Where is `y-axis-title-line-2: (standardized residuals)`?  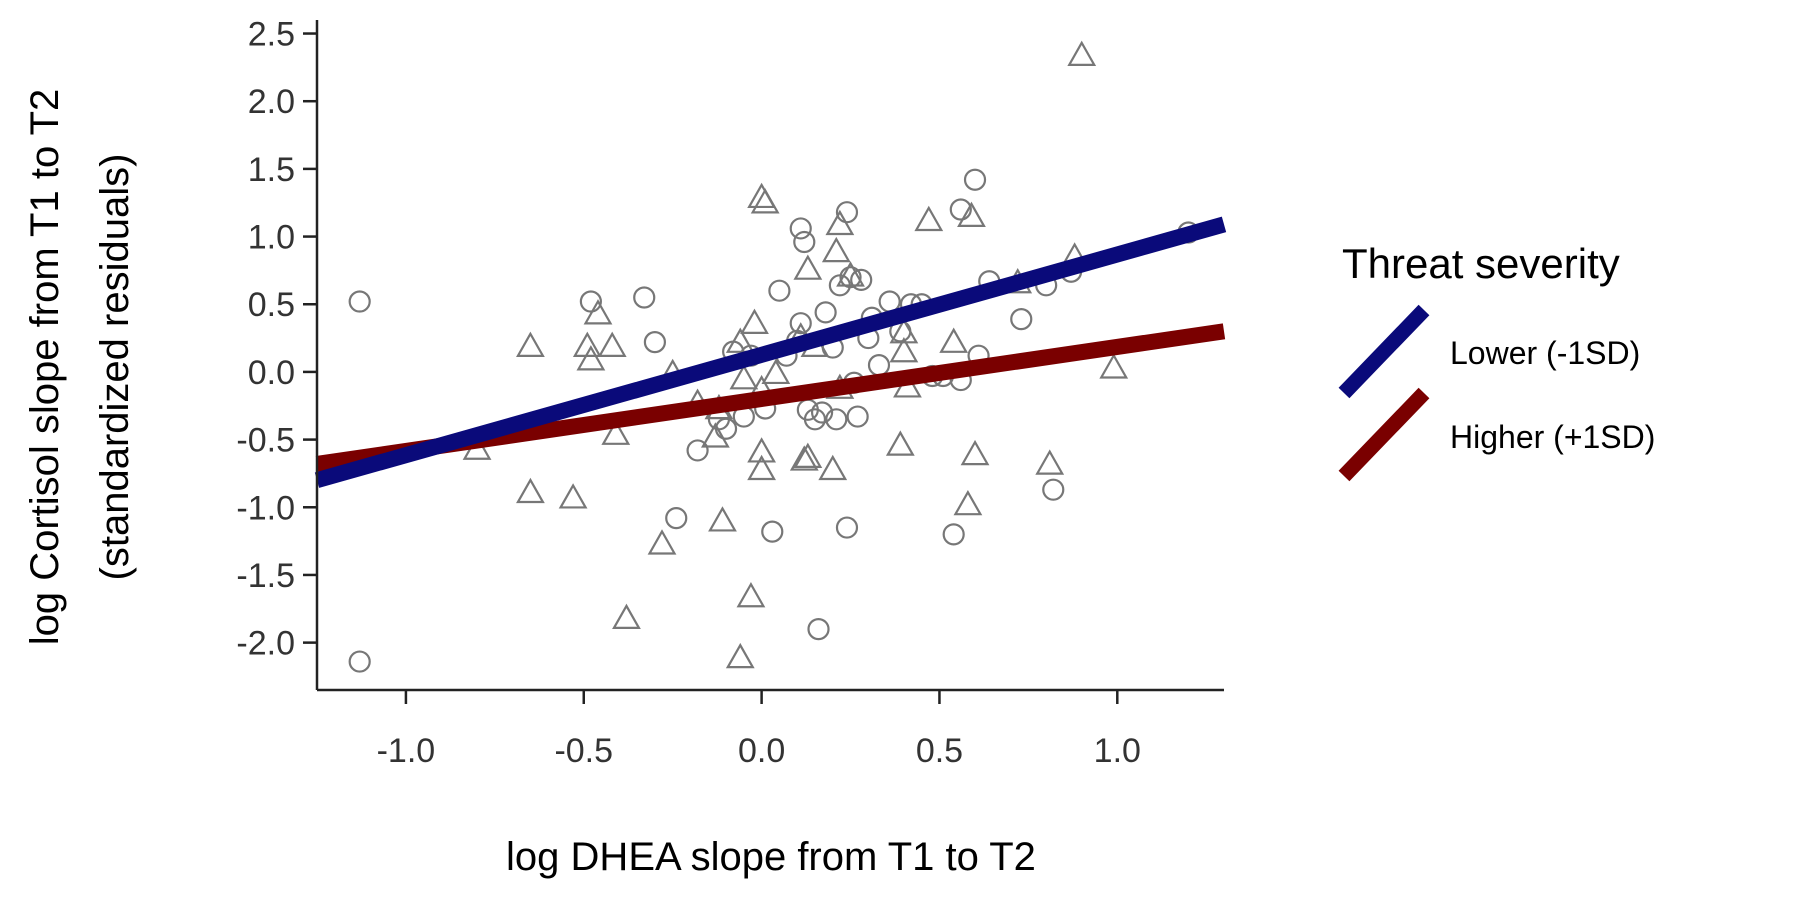 y-axis-title-line-2: (standardized residuals) is located at coordinates (115, 367).